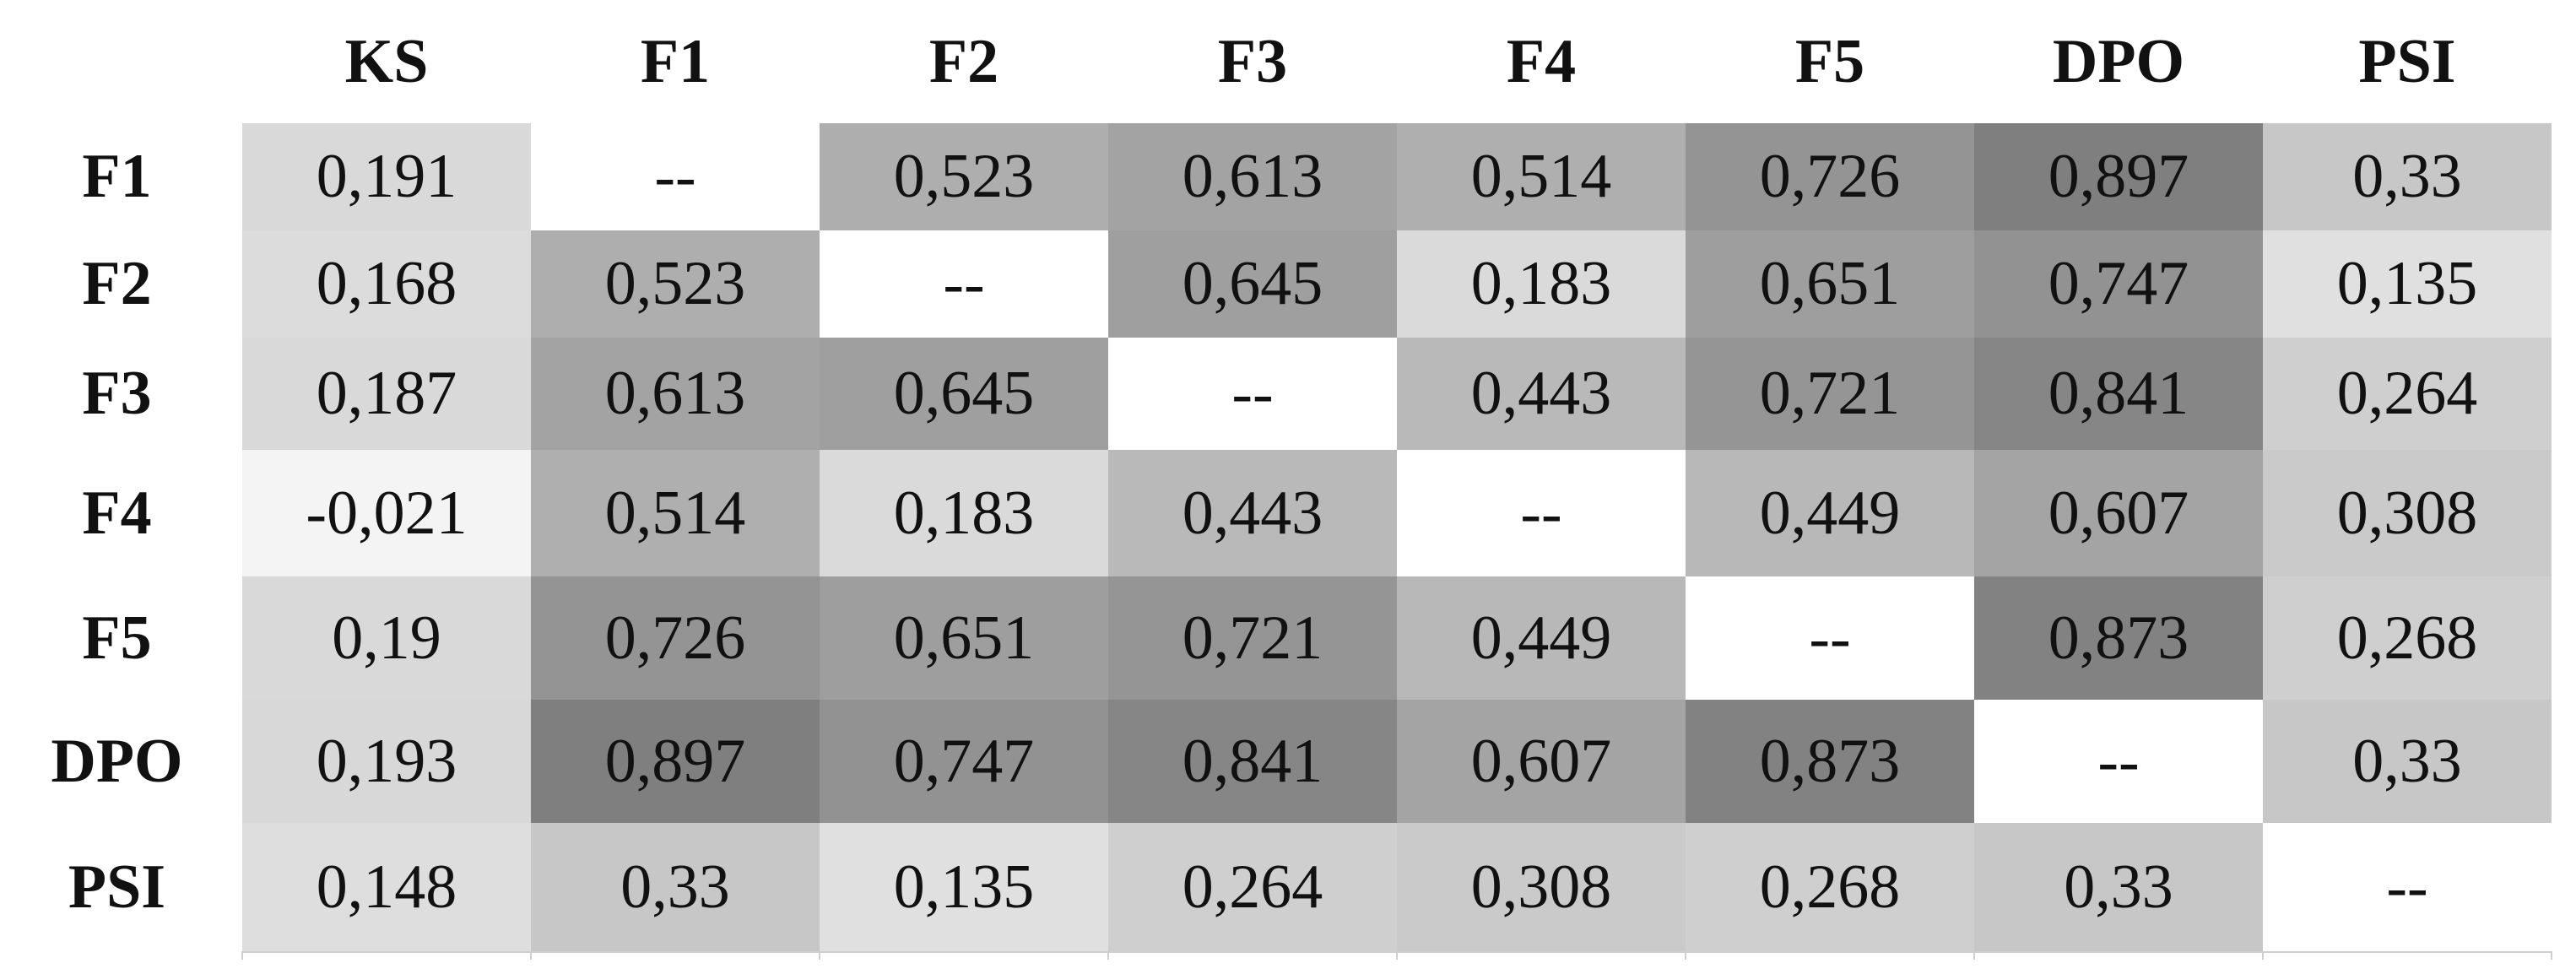  What do you see at coordinates (117, 393) in the screenshot?
I see `row-header: F3` at bounding box center [117, 393].